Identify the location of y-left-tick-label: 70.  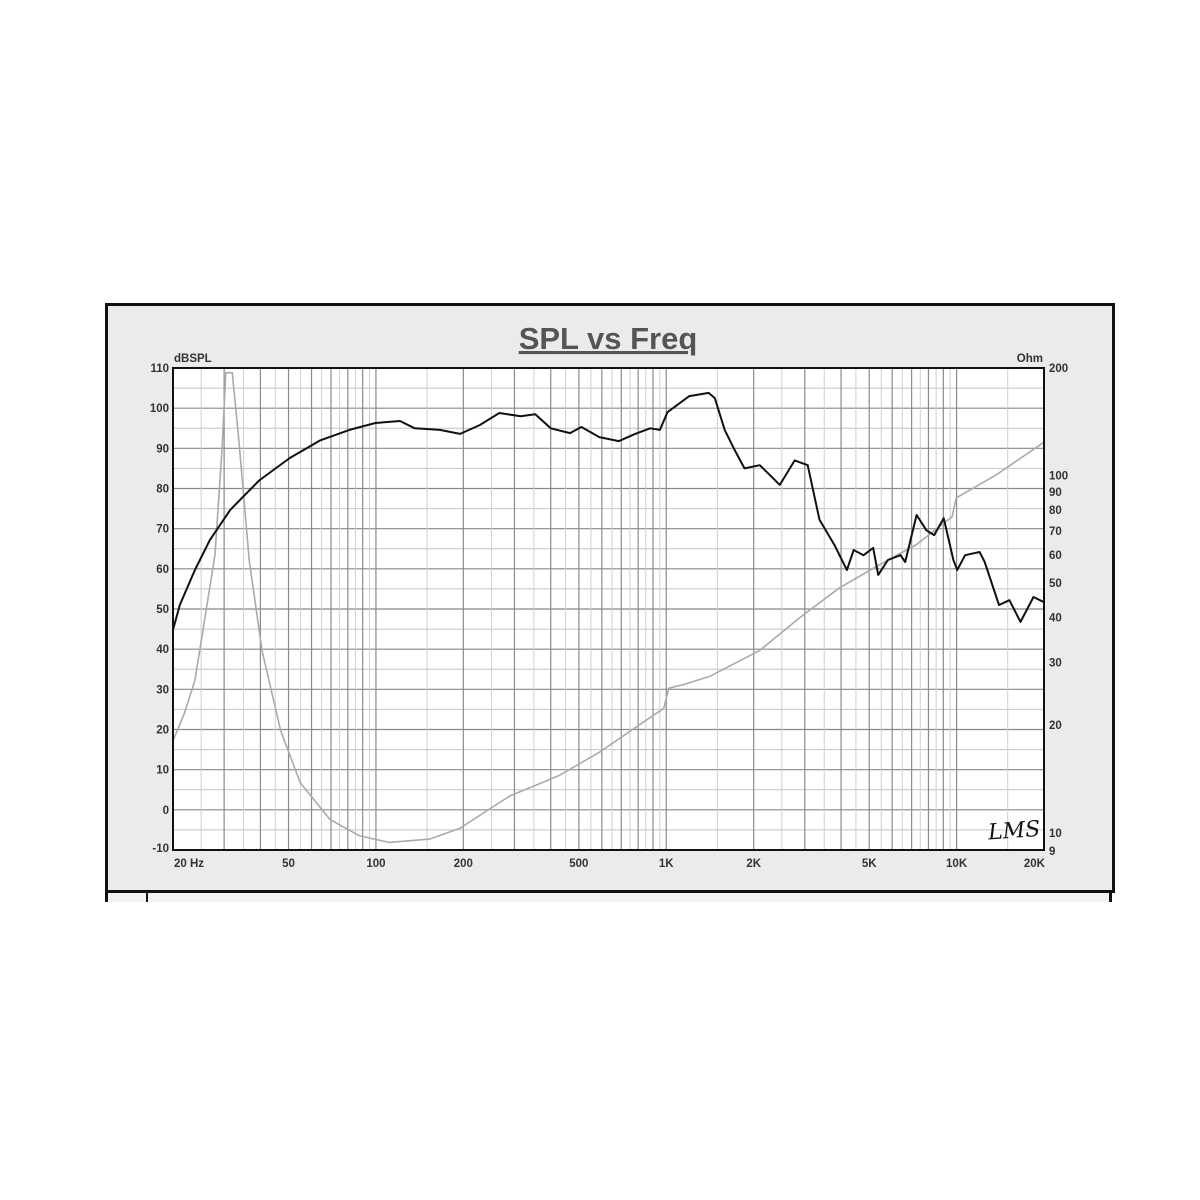
(162, 530).